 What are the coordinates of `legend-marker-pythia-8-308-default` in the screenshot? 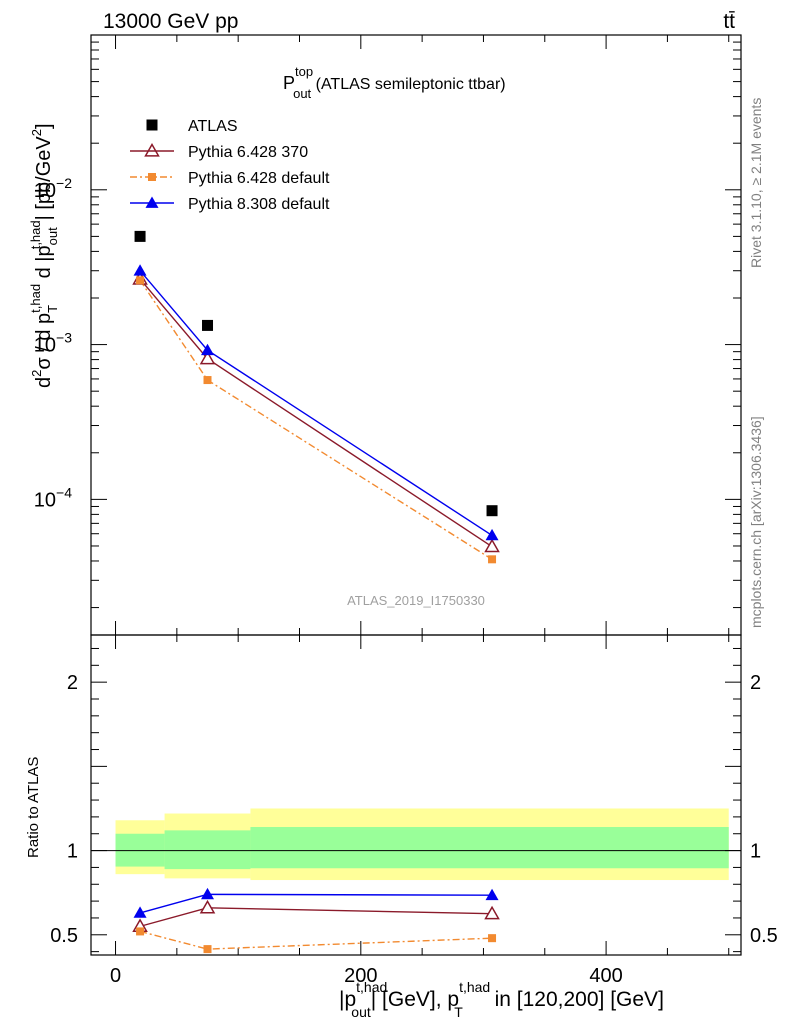 It's located at (152, 202).